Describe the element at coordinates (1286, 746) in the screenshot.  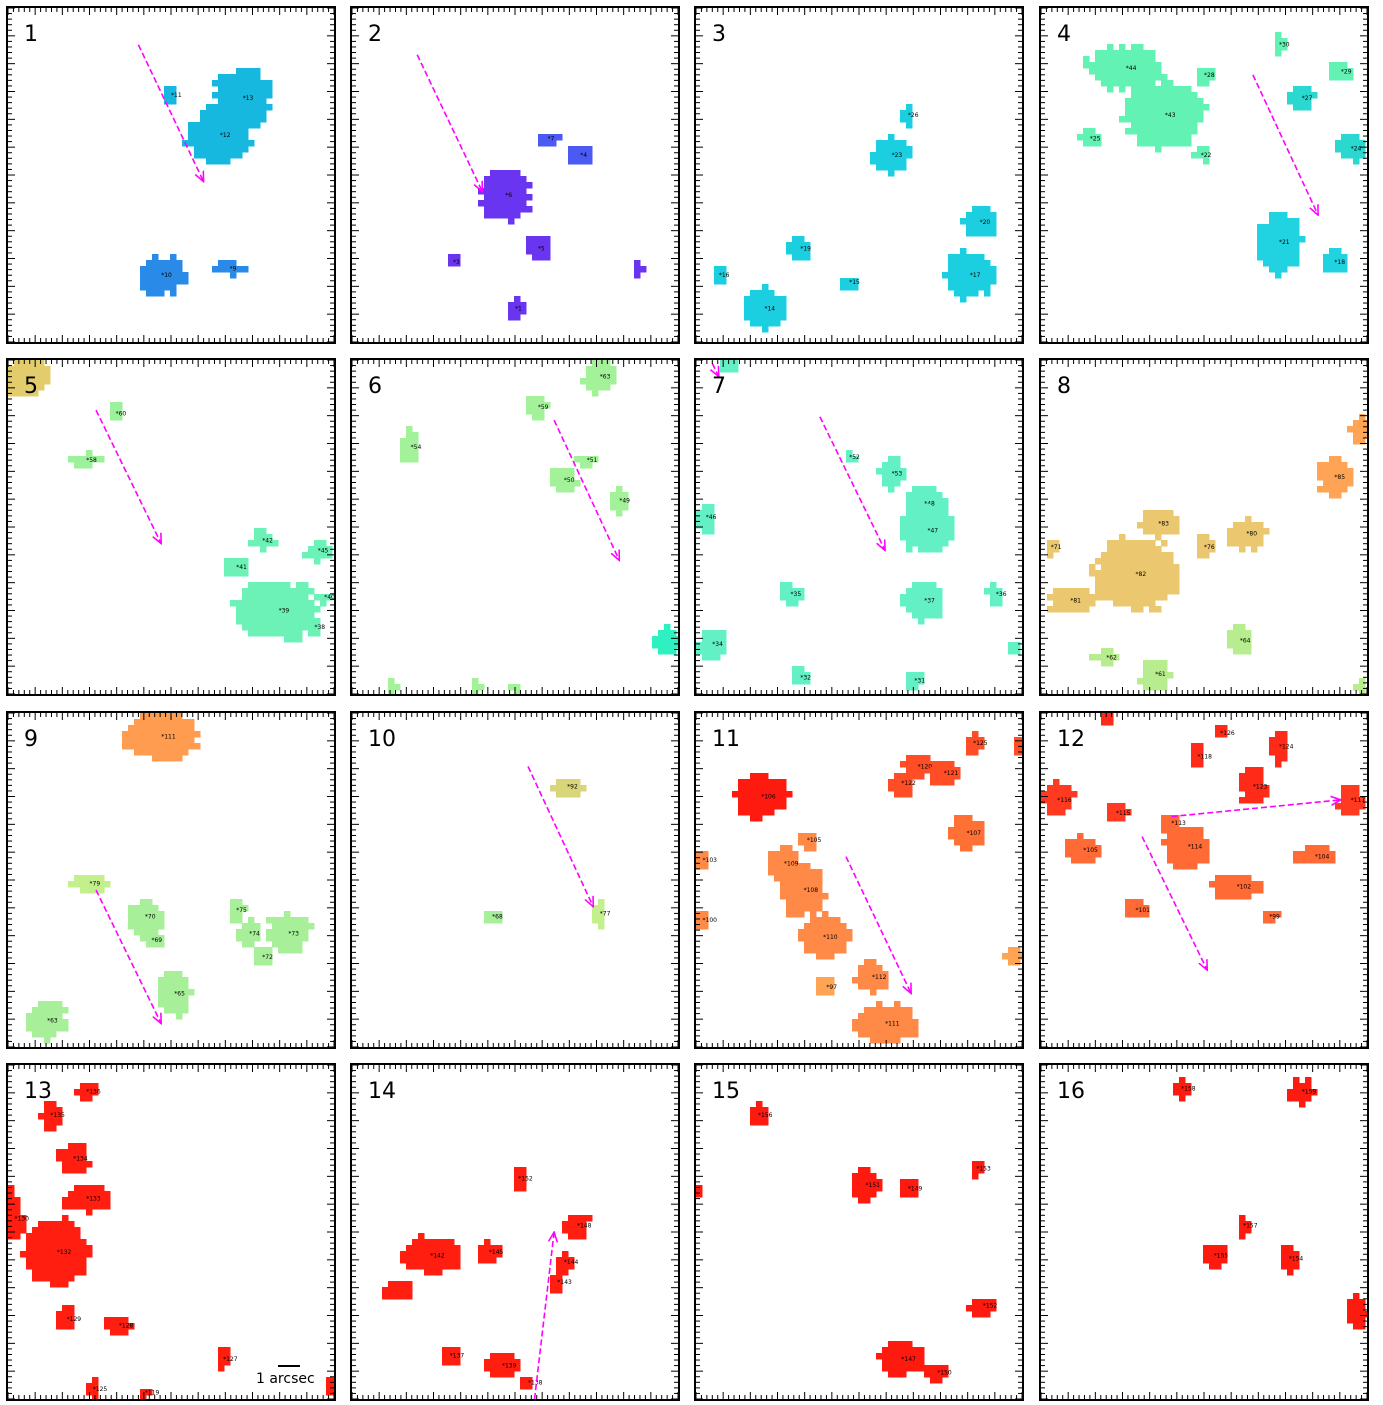
I see `source-label: *124` at that location.